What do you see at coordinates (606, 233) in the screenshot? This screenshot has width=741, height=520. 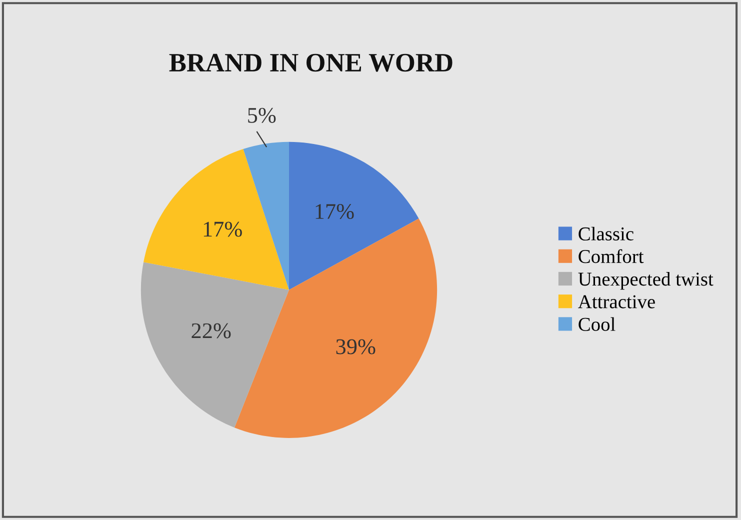 I see `legend-label: Classic` at bounding box center [606, 233].